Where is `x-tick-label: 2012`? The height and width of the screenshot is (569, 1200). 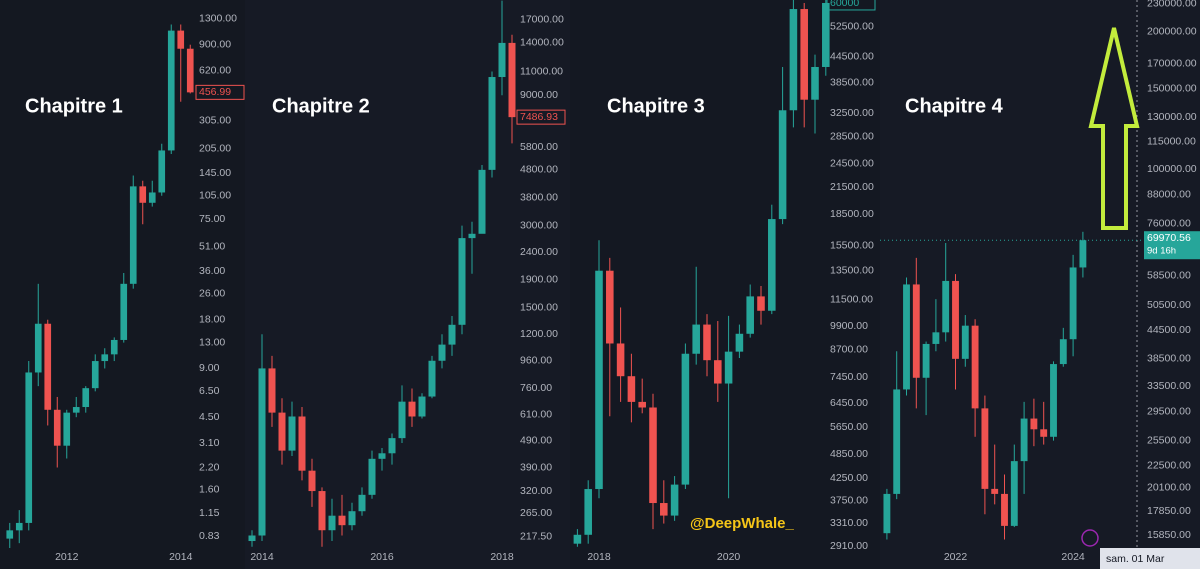 x-tick-label: 2012 is located at coordinates (67, 557).